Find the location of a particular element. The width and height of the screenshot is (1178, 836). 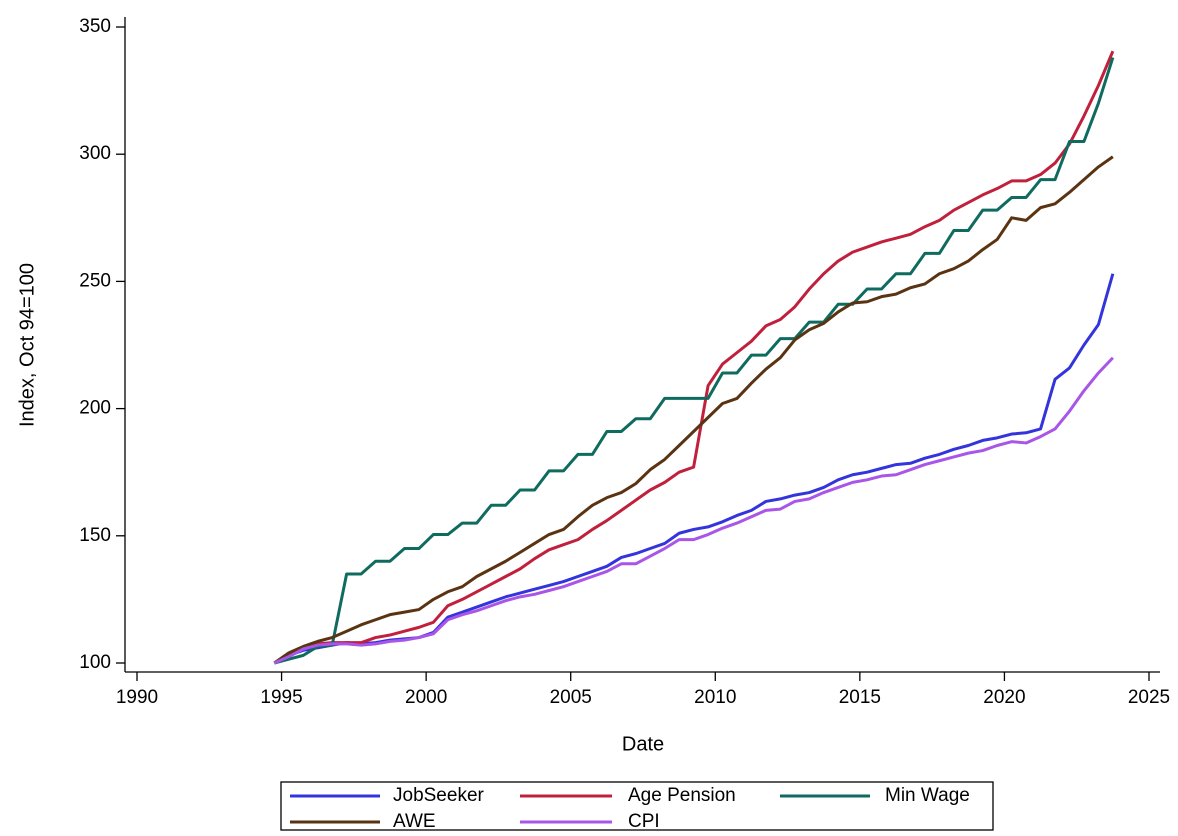

legend-label: Age Pension is located at coordinates (682, 795).